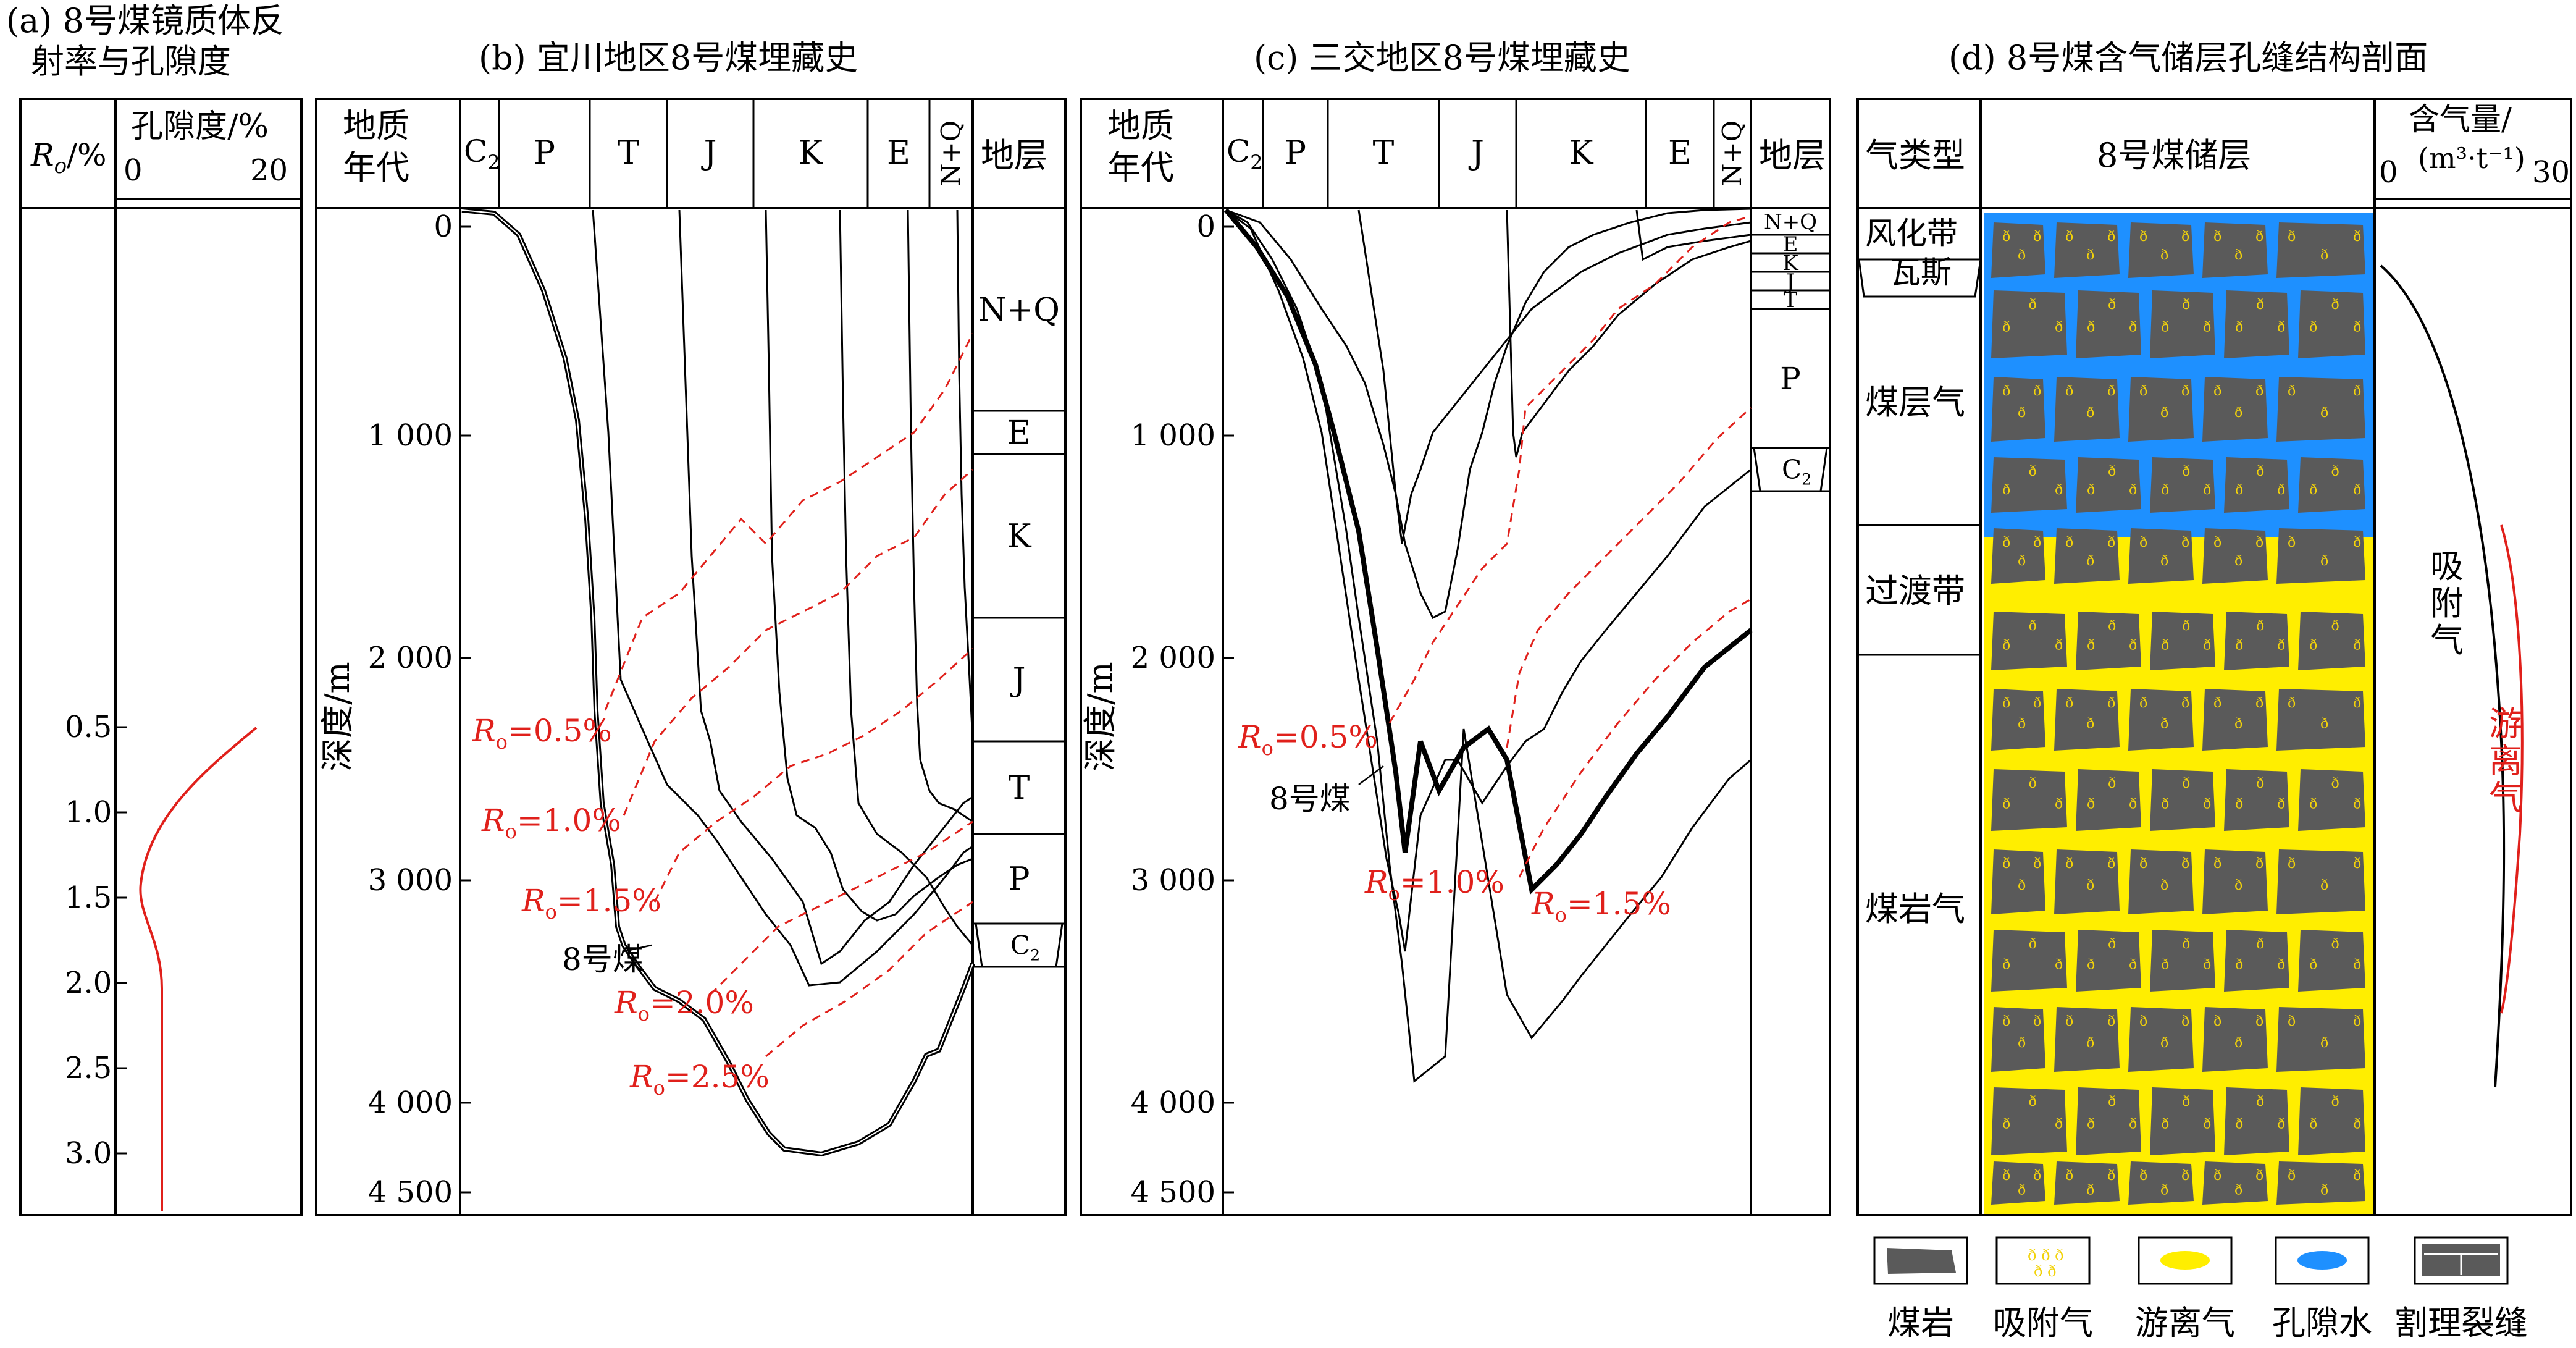  I want to click on zone-cbm: 煤层气, so click(1915, 403).